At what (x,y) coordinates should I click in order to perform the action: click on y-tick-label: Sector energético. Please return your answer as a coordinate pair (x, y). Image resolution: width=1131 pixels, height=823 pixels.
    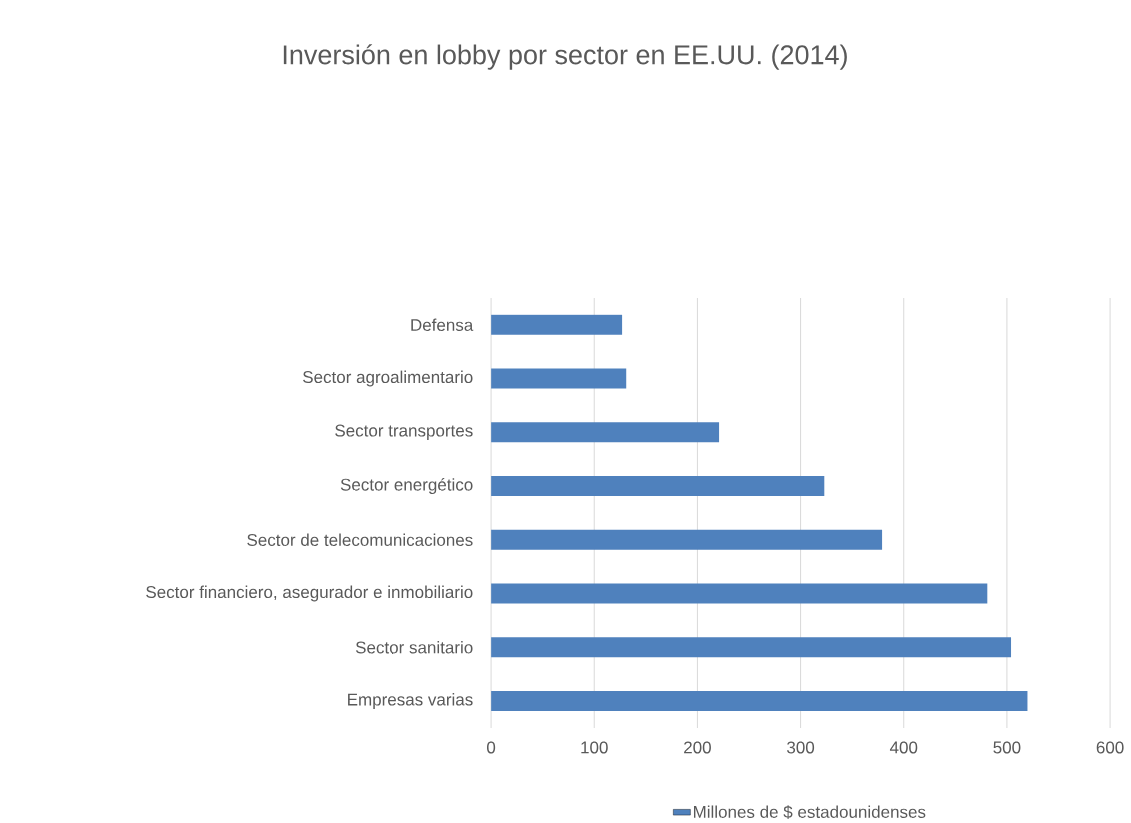
    Looking at the image, I should click on (406, 485).